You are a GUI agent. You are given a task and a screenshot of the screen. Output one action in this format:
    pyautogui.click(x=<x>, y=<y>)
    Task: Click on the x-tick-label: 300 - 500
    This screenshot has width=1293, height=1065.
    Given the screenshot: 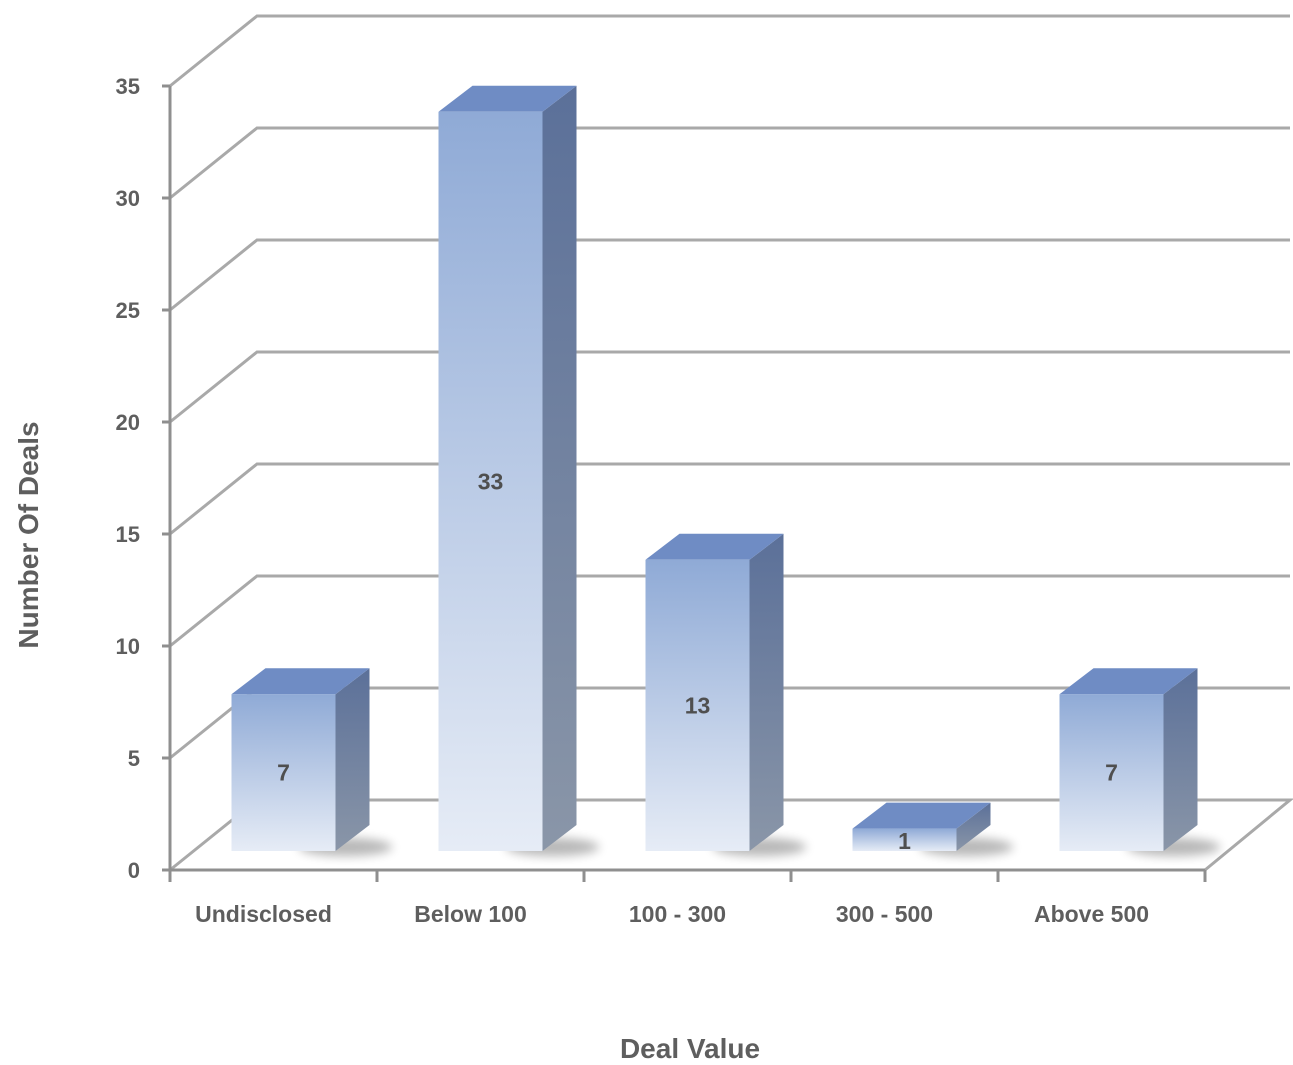 What is the action you would take?
    pyautogui.click(x=884, y=914)
    